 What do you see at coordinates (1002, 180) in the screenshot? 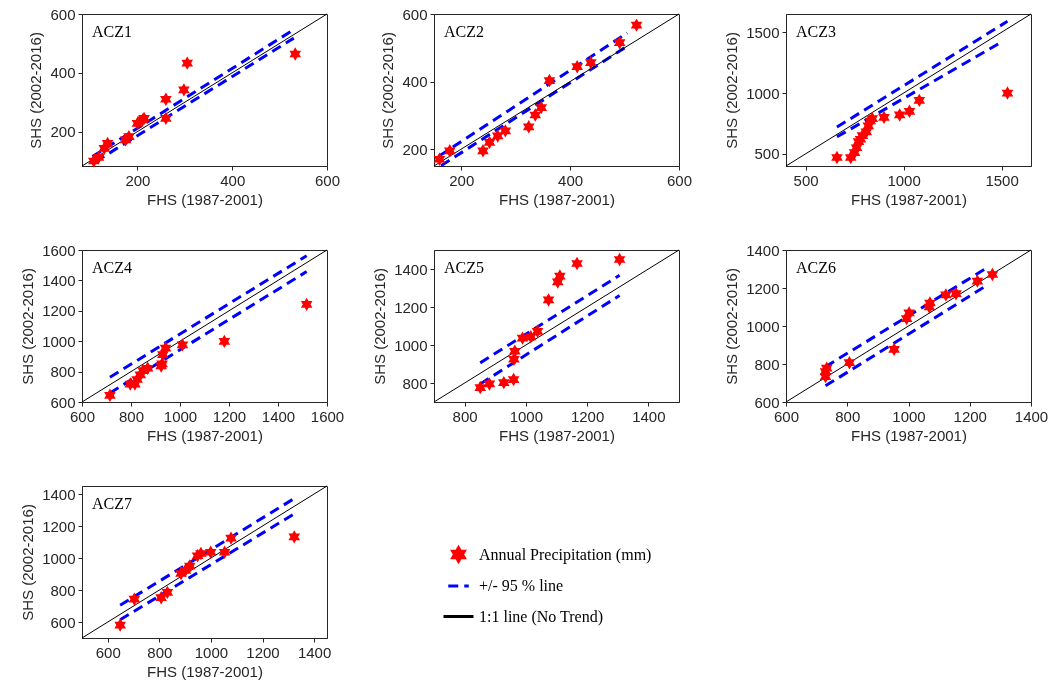
I see `x-tick-label: 1500` at bounding box center [1002, 180].